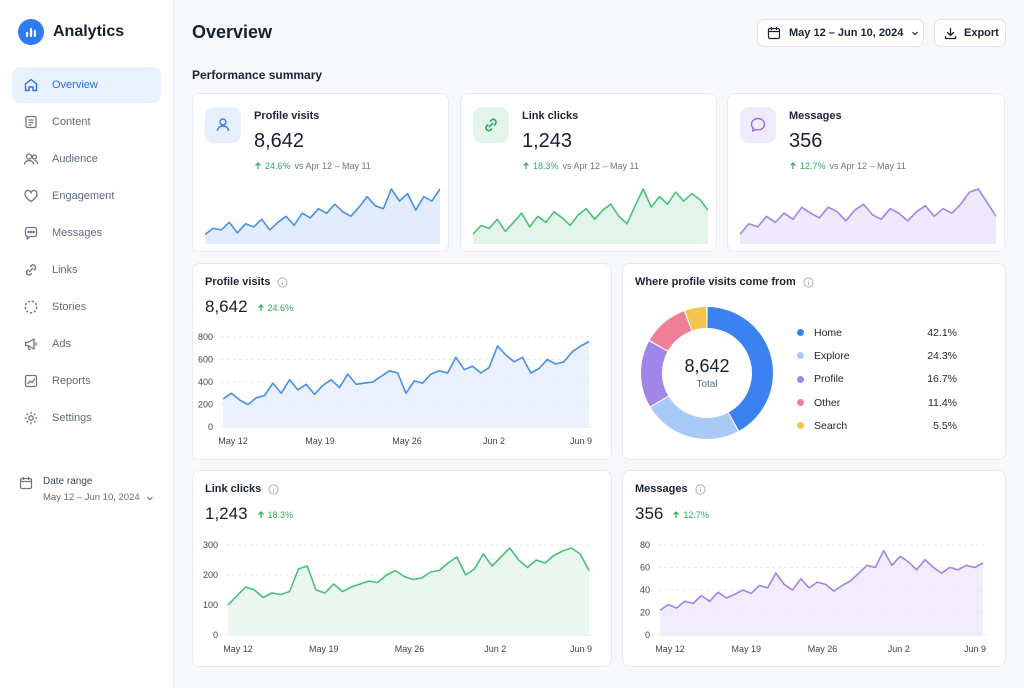 The height and width of the screenshot is (688, 1024). What do you see at coordinates (877, 402) in the screenshot?
I see `legend-item: Other 11.4%` at bounding box center [877, 402].